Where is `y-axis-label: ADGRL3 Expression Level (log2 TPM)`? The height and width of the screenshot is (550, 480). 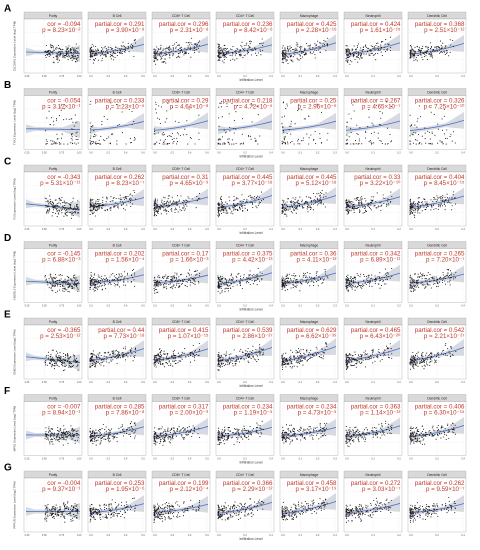 y-axis-label: ADGRL3 Expression Level (log2 TPM) is located at coordinates (15, 275).